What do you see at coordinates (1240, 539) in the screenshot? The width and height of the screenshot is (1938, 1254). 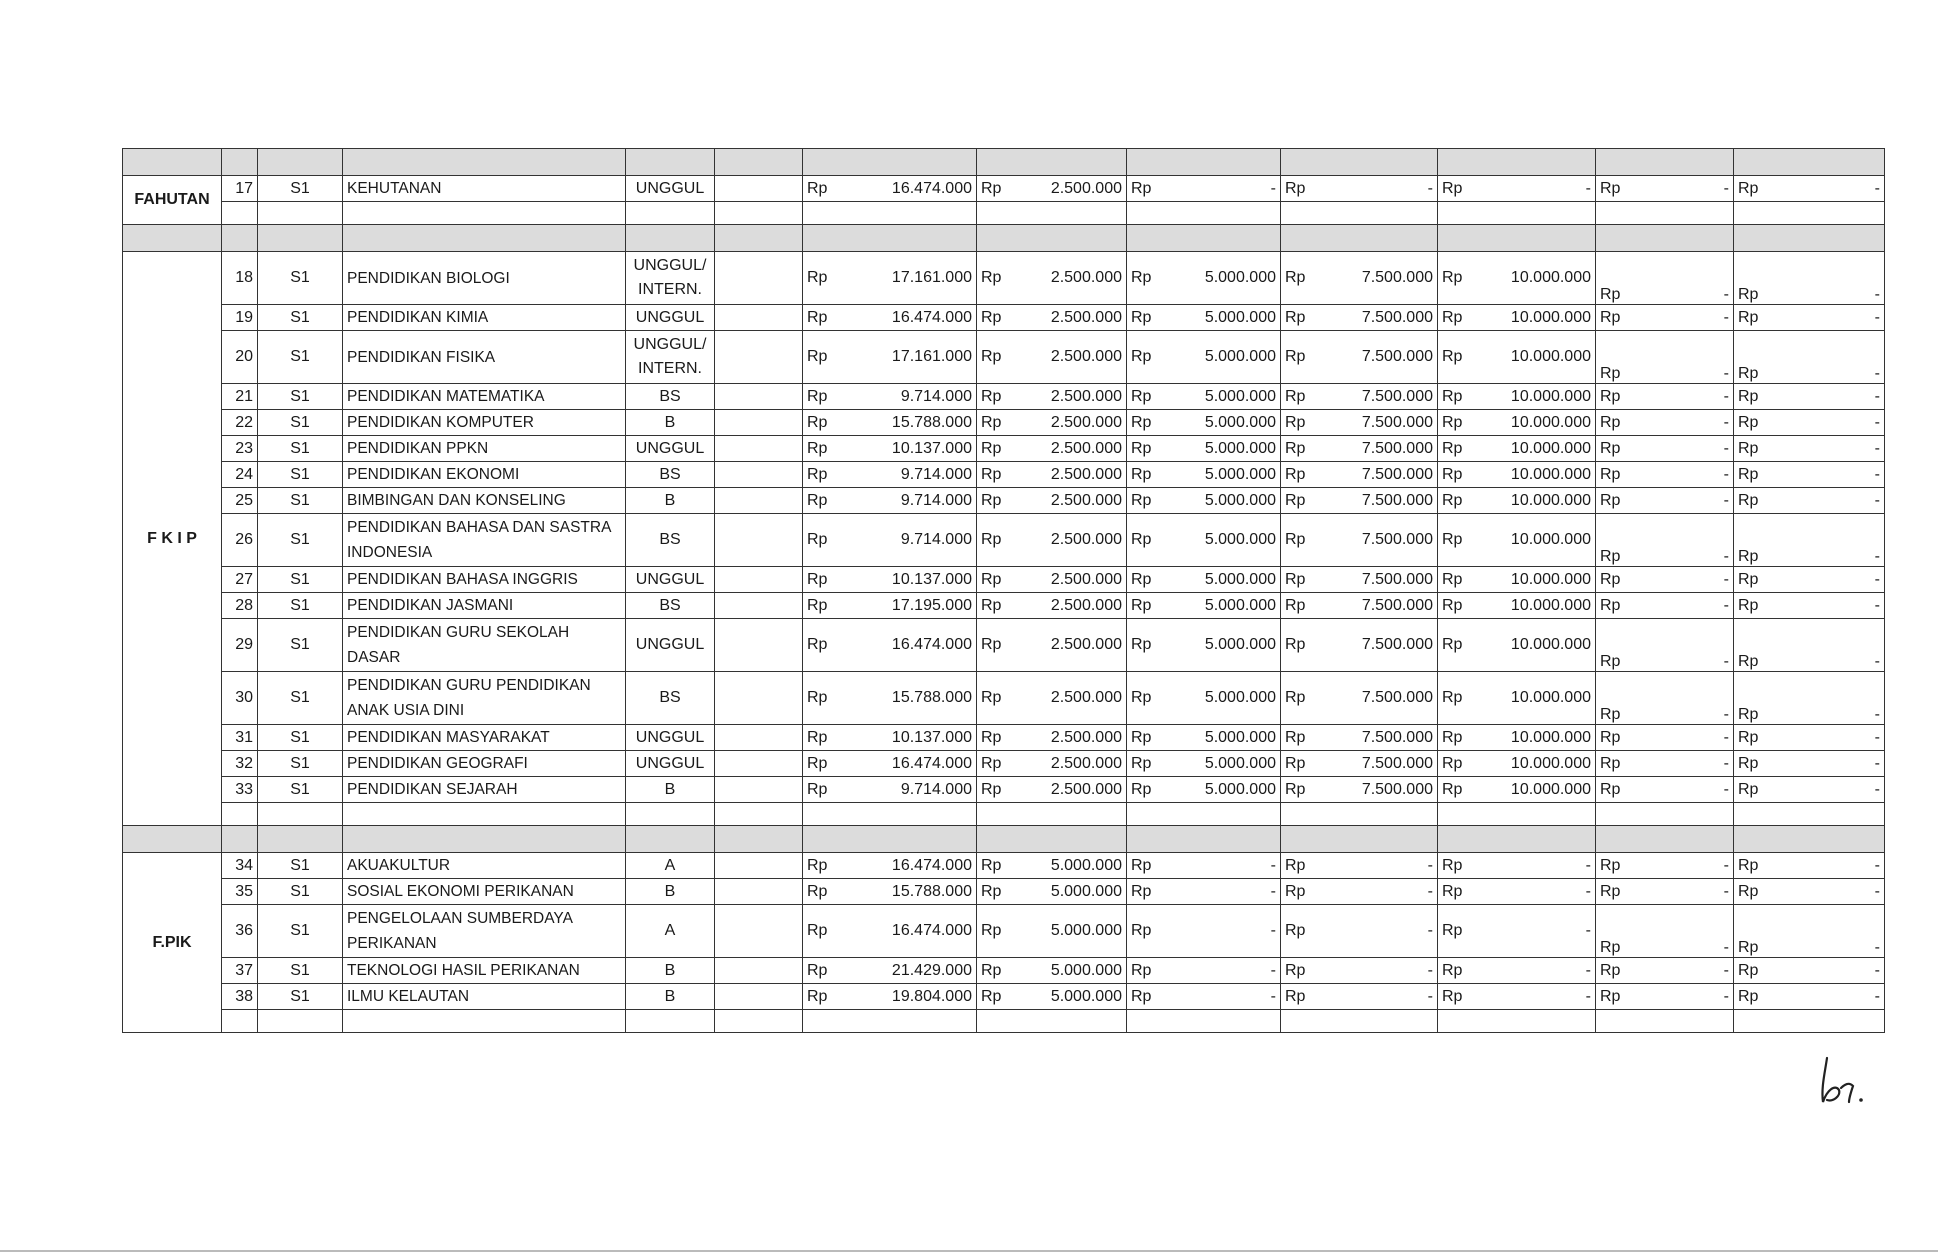 I see `fee-value: 5.000.000` at bounding box center [1240, 539].